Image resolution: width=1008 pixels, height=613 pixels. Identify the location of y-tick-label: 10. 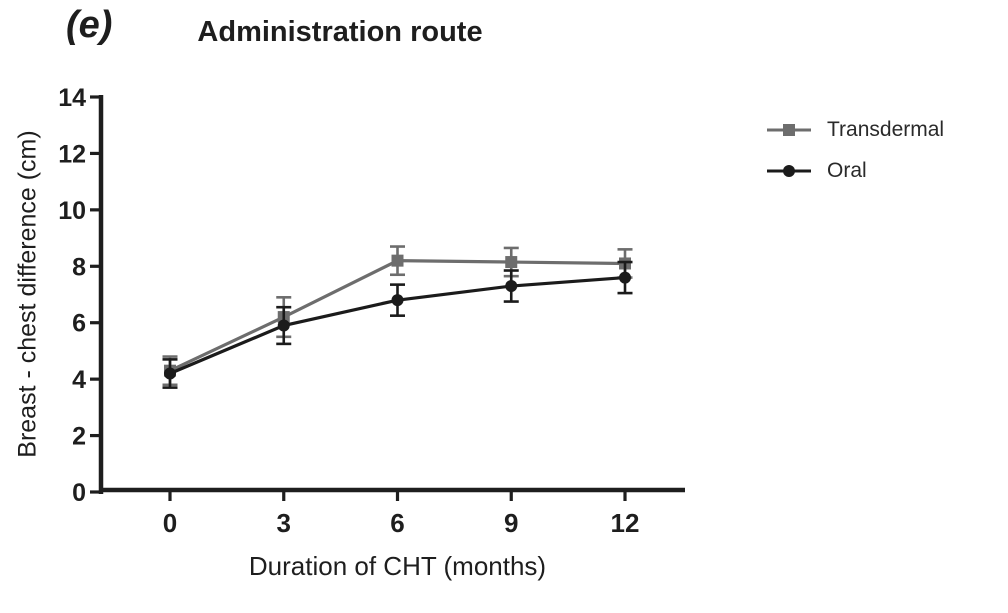
(72, 211).